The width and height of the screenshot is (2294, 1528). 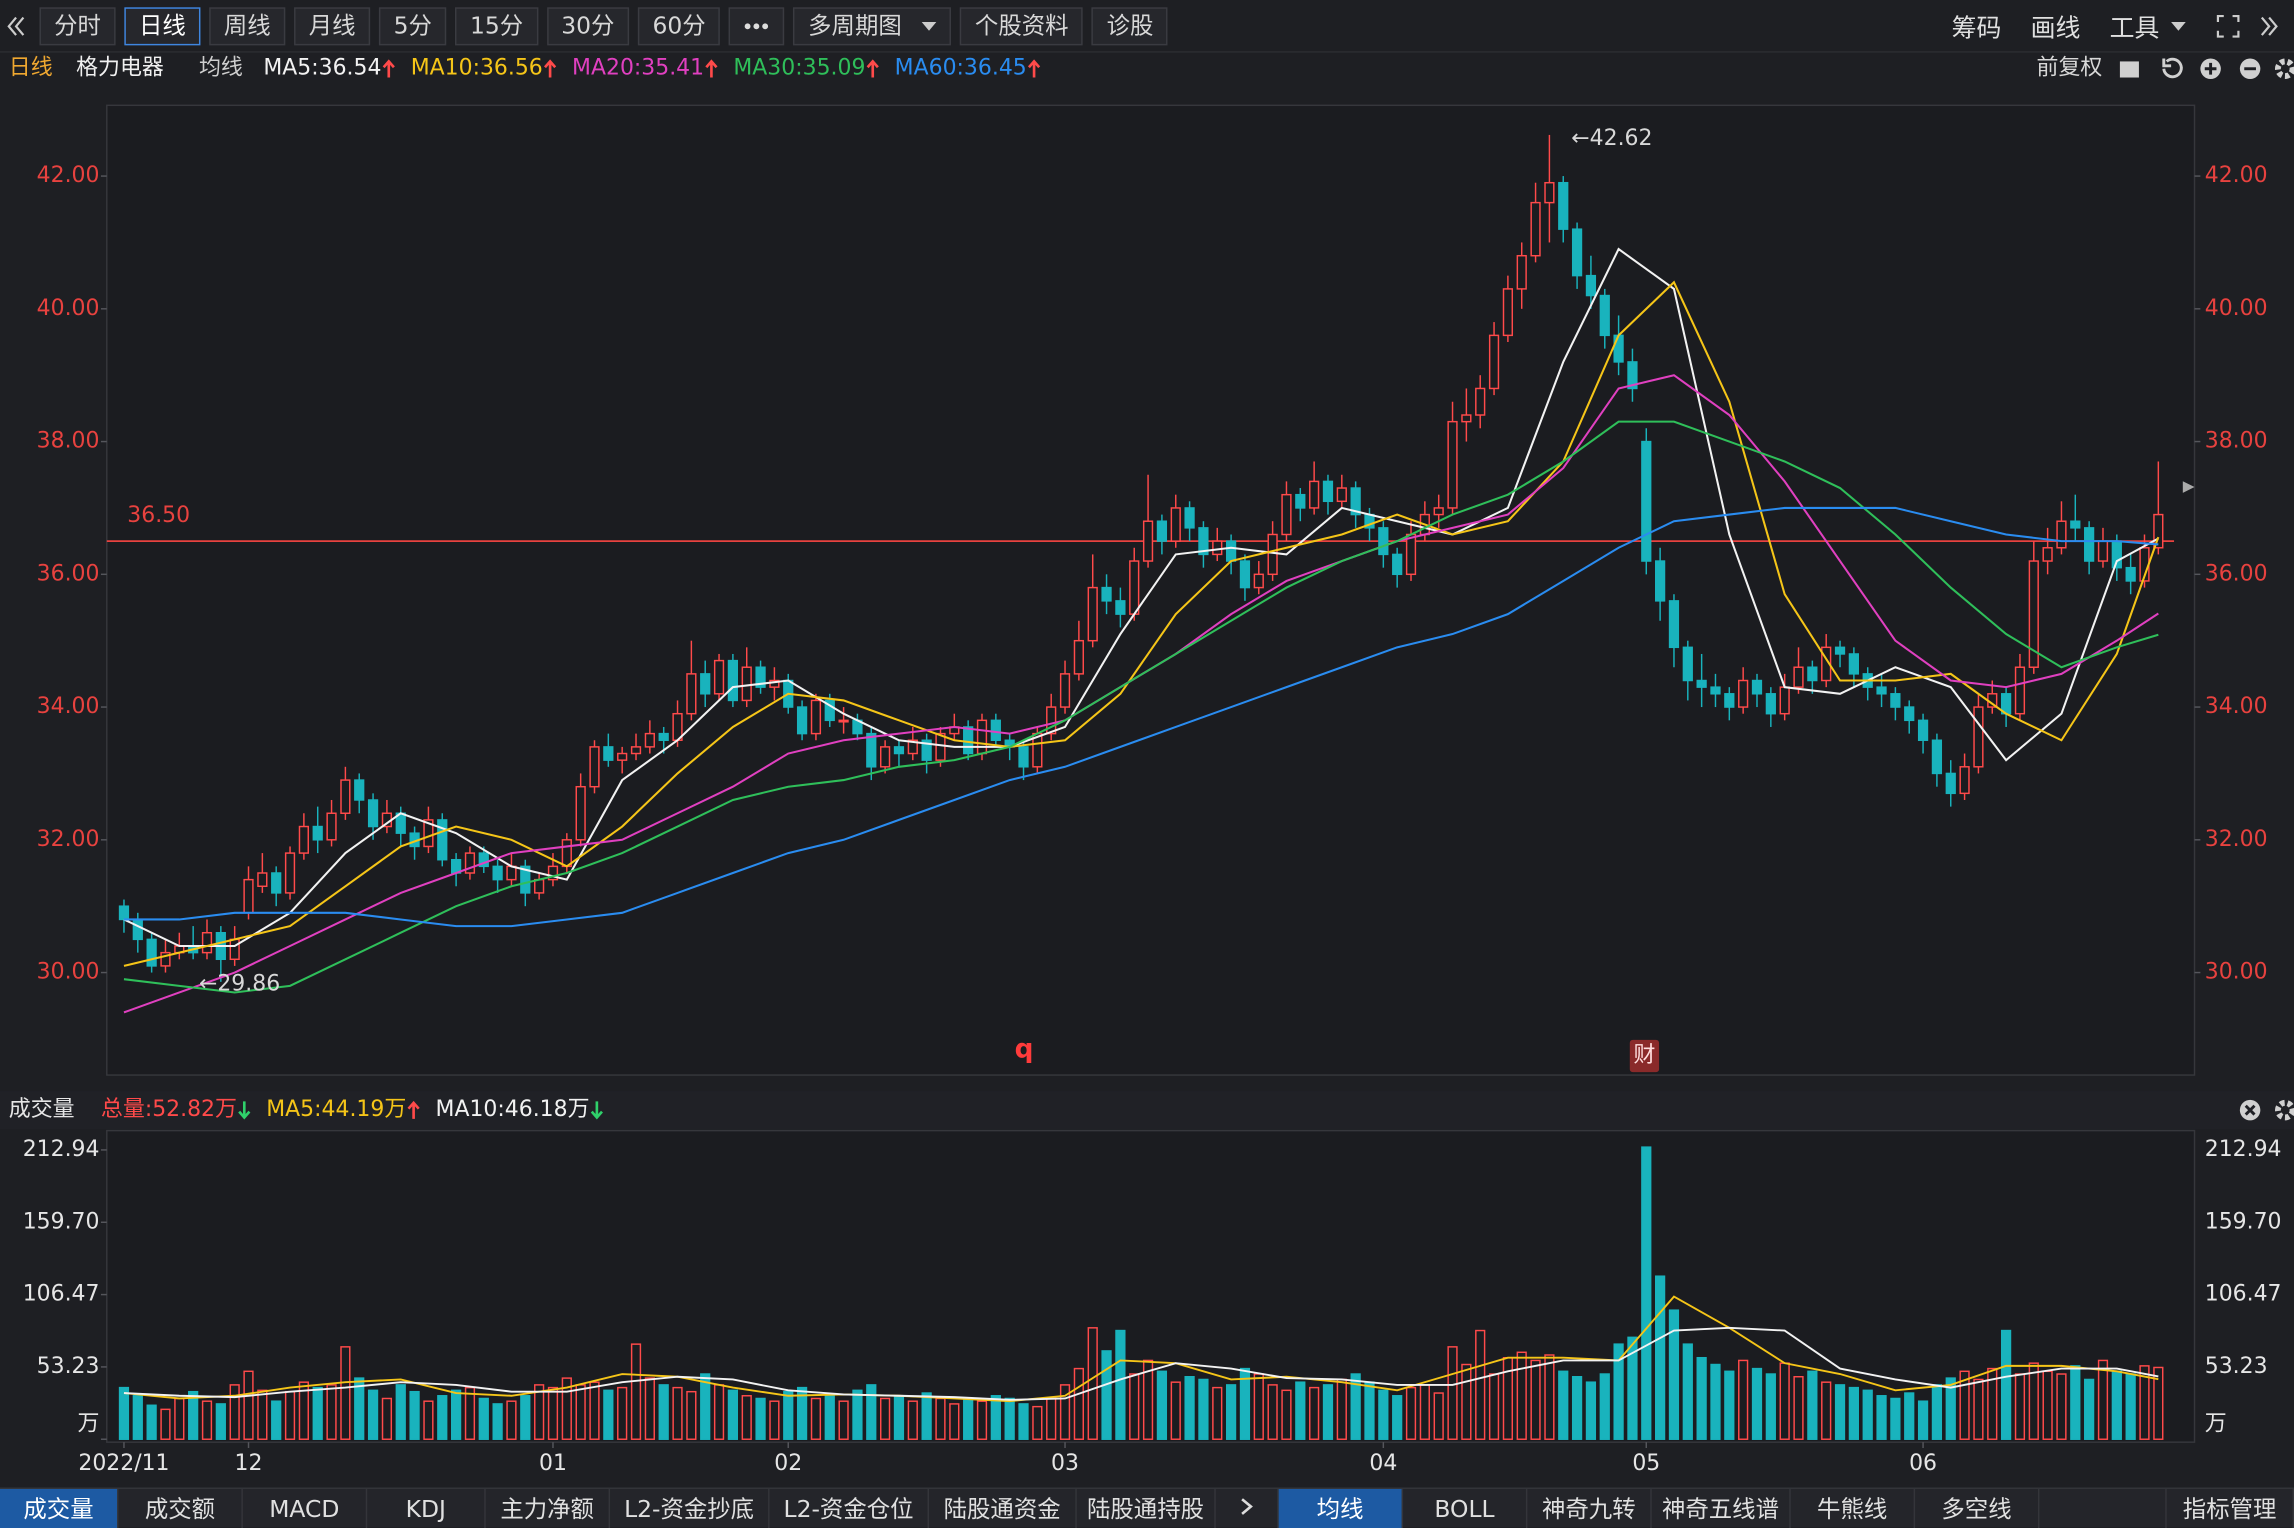 I want to click on overlay-tab: BOLL, so click(x=1465, y=1508).